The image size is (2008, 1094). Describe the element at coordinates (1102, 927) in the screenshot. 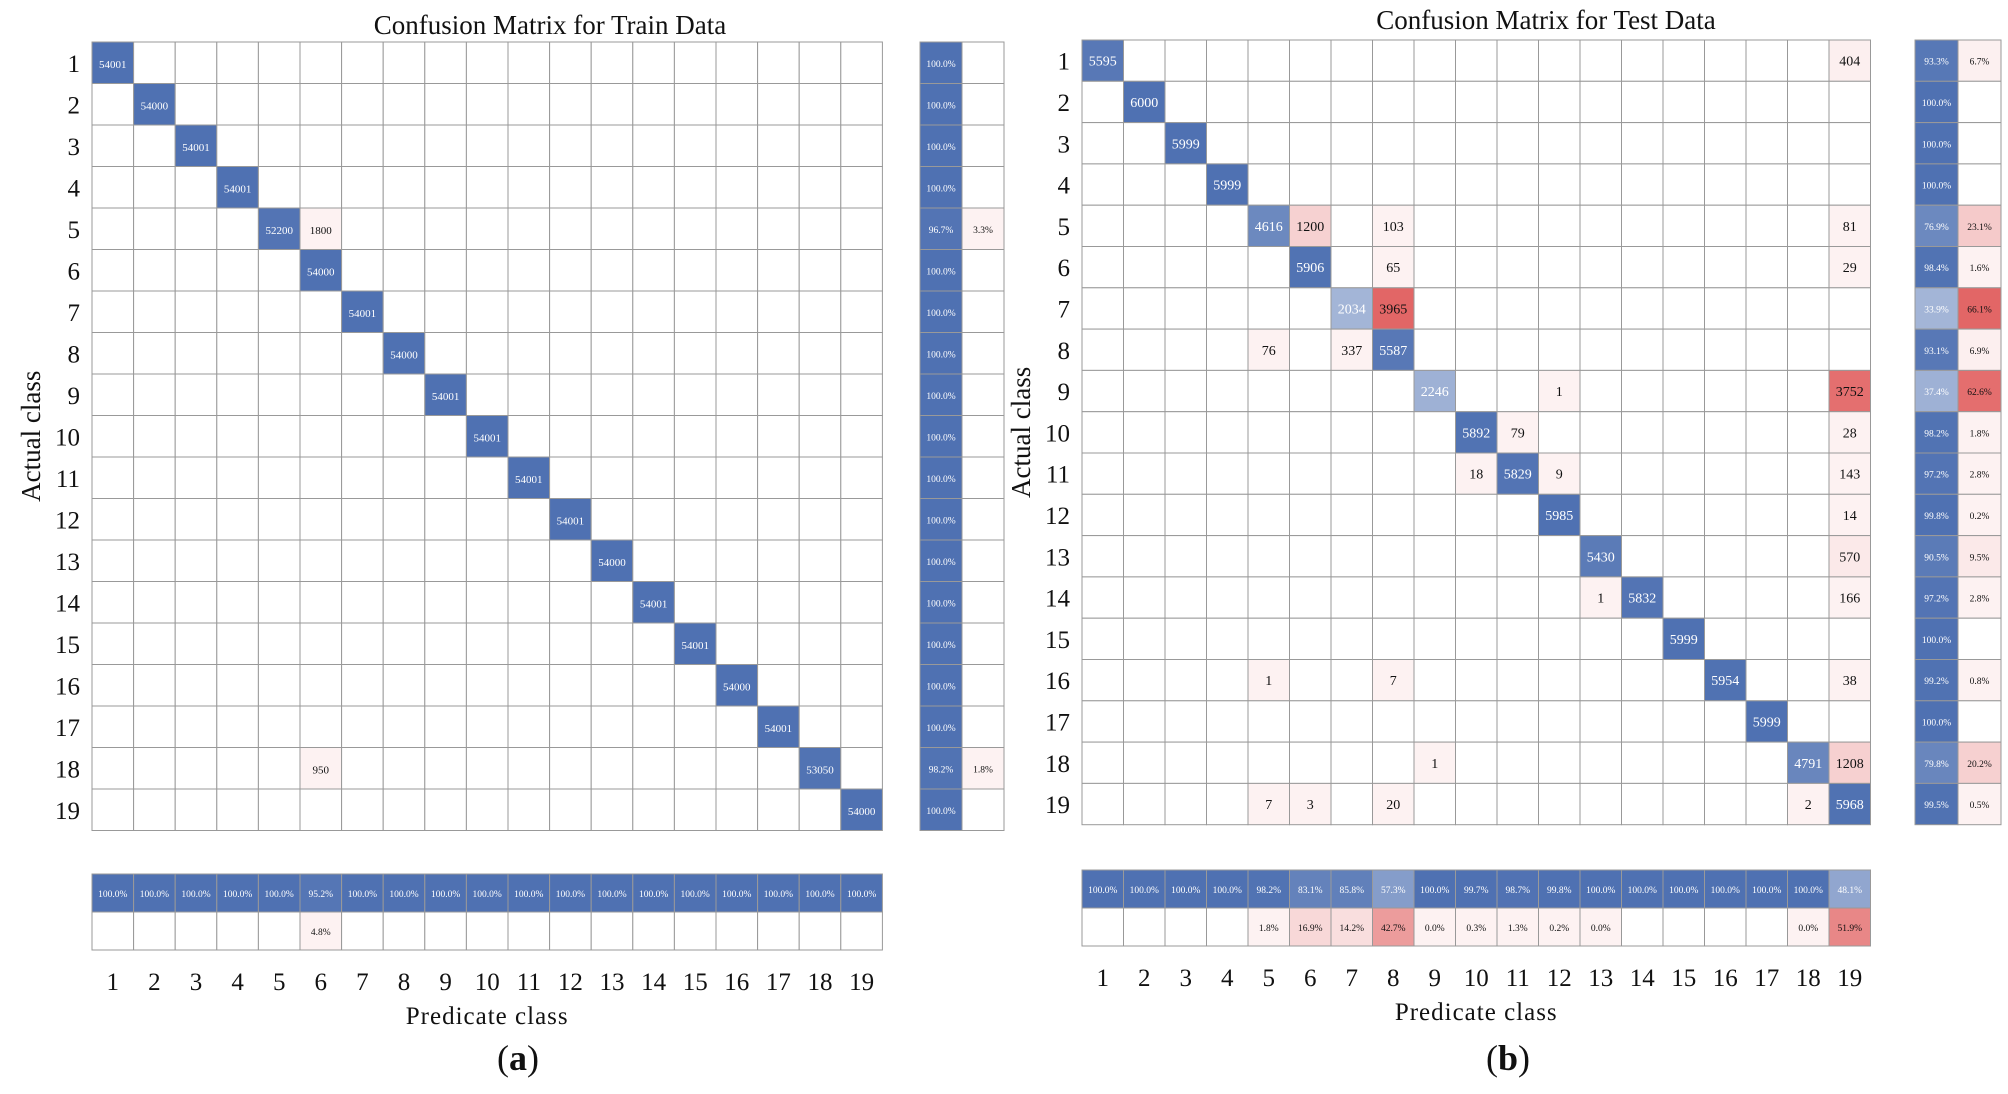

I see `col-summary-incorrect-cell` at that location.